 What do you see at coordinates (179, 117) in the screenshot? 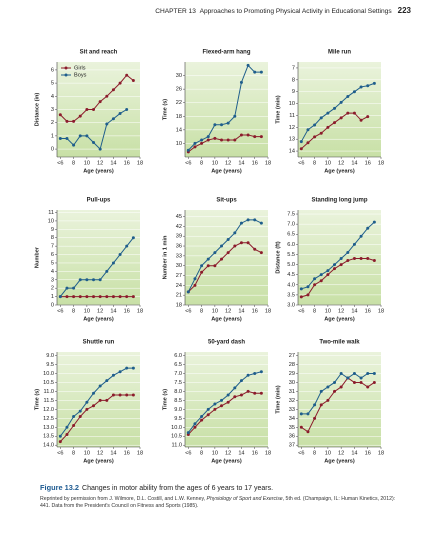
I see `y-tick-label: 18` at bounding box center [179, 117].